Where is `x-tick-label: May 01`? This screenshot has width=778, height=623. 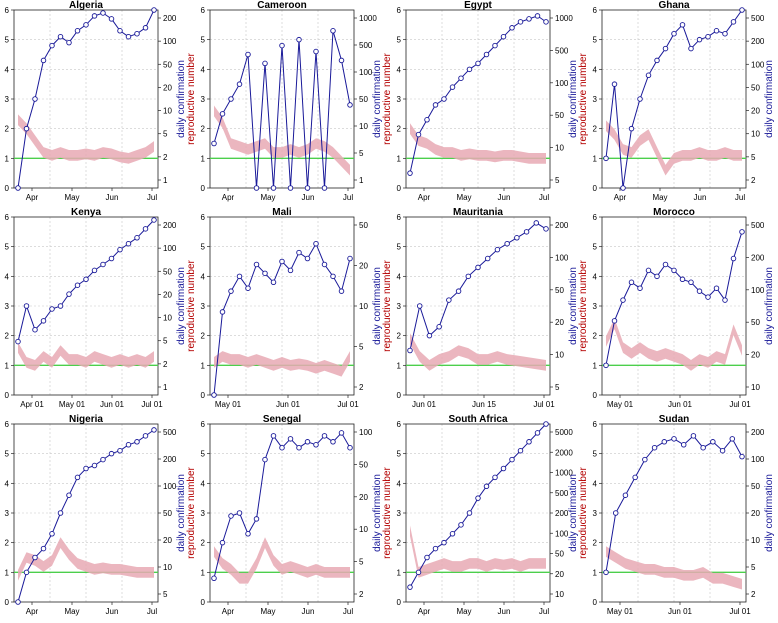 x-tick-label: May 01 is located at coordinates (228, 404).